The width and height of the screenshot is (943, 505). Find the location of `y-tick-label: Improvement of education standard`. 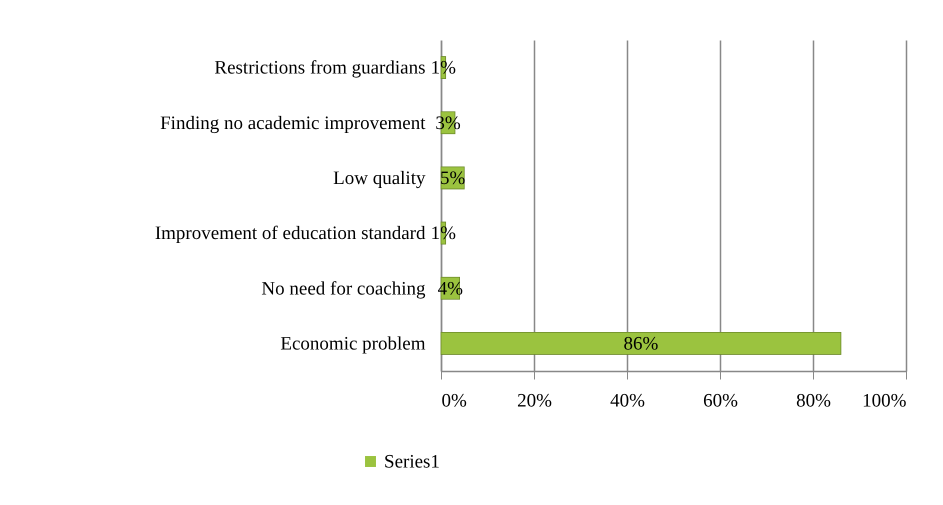

y-tick-label: Improvement of education standard is located at coordinates (290, 233).